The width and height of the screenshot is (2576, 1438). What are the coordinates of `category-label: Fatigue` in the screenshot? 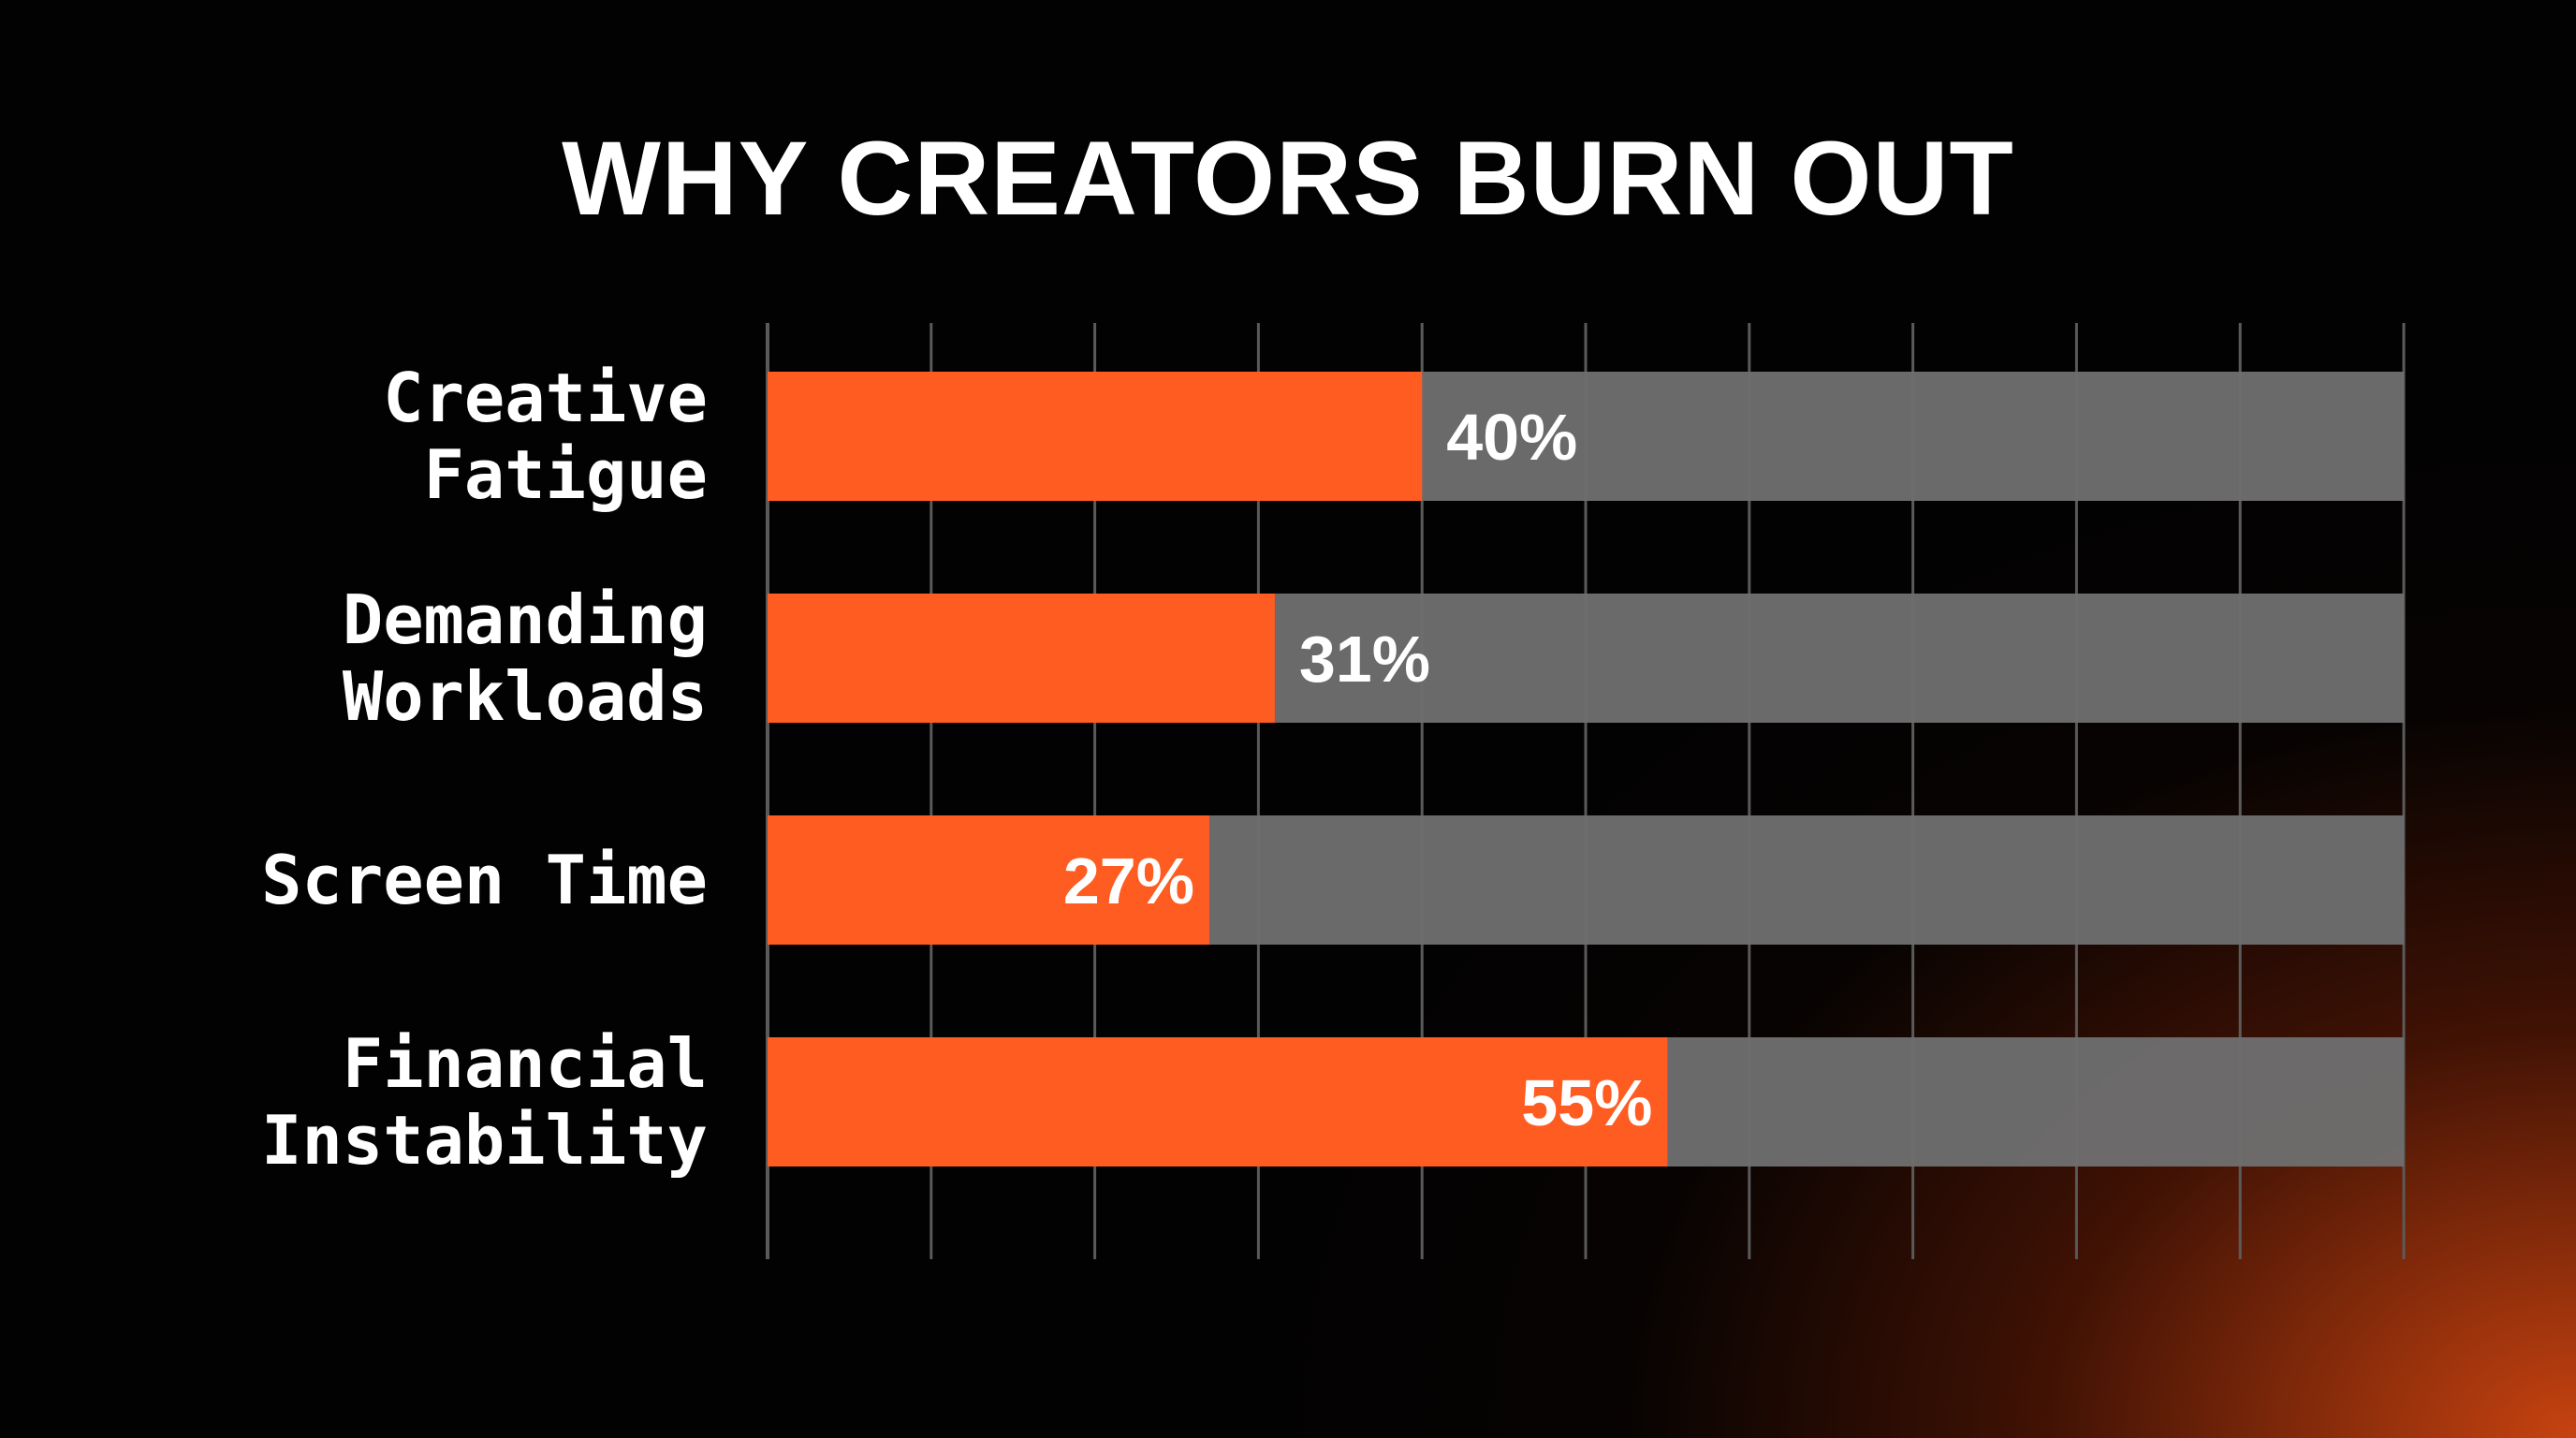 It's located at (566, 474).